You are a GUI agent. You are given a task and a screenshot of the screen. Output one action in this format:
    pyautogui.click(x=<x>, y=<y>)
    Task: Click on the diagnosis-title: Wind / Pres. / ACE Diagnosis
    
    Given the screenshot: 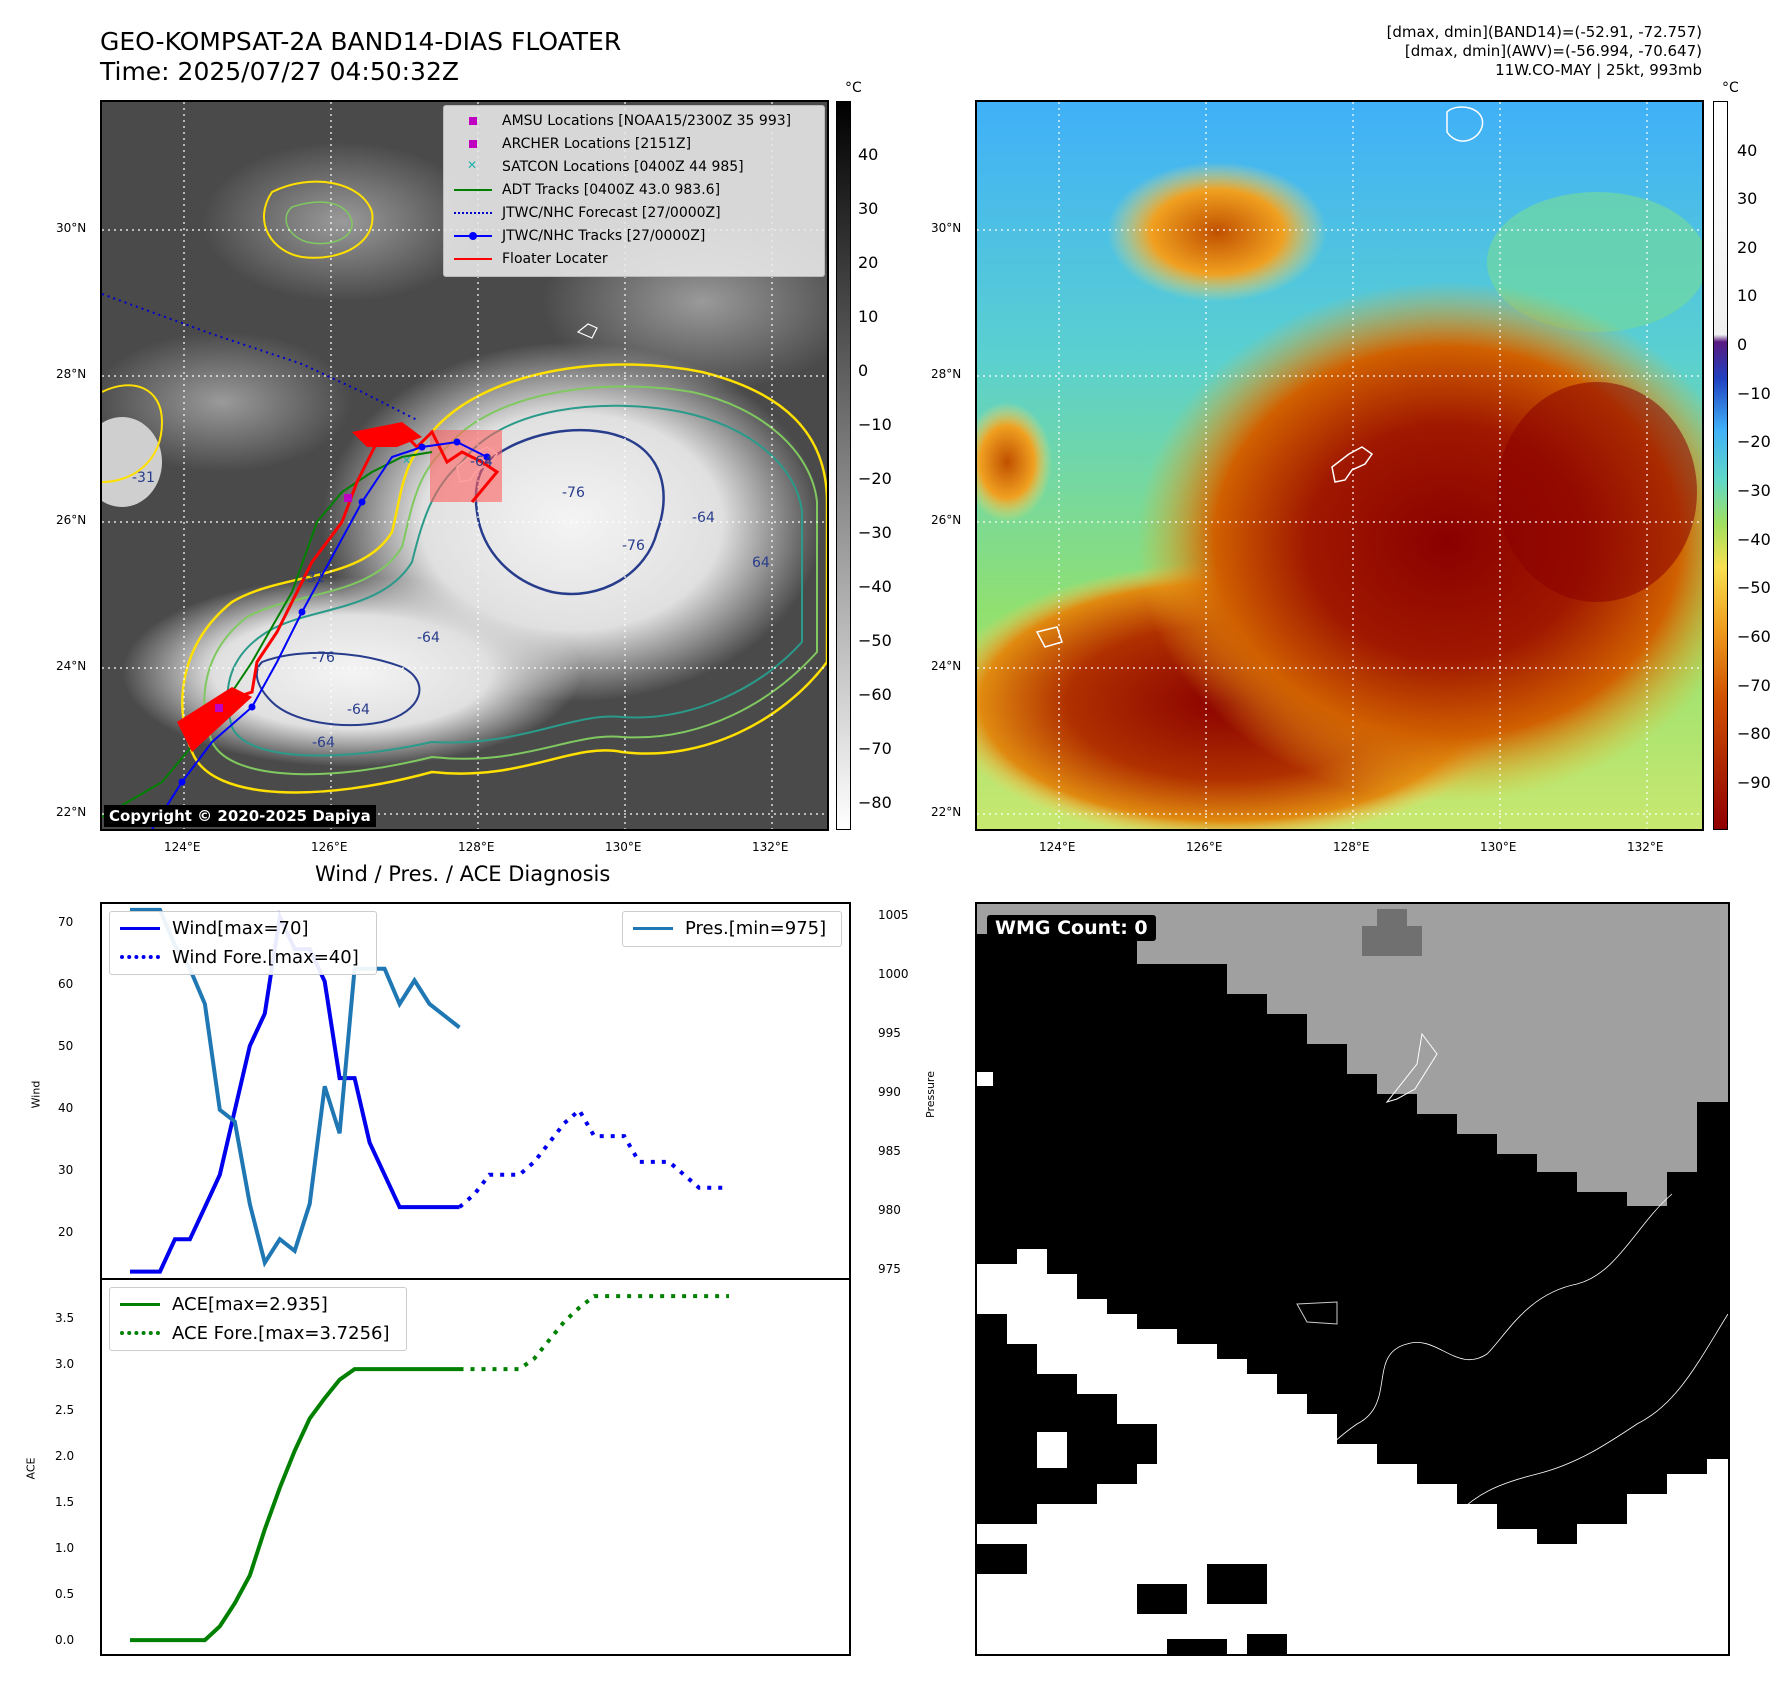 What is the action you would take?
    pyautogui.click(x=463, y=874)
    